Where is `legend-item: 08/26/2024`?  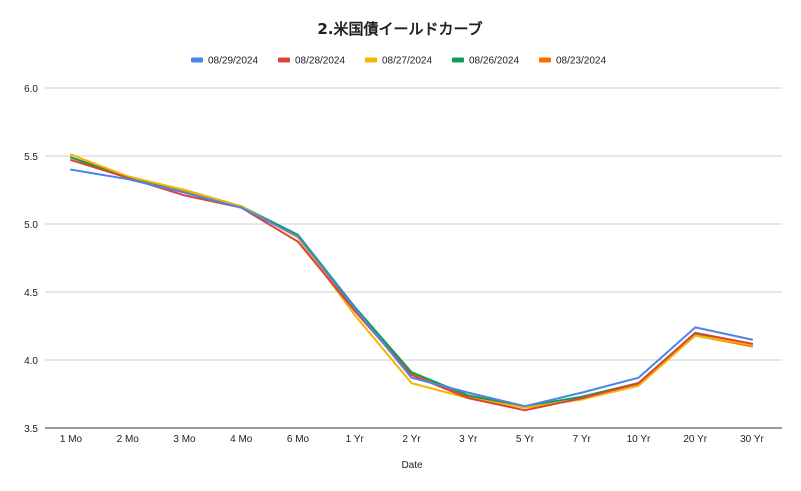
legend-item: 08/26/2024 is located at coordinates (485, 61).